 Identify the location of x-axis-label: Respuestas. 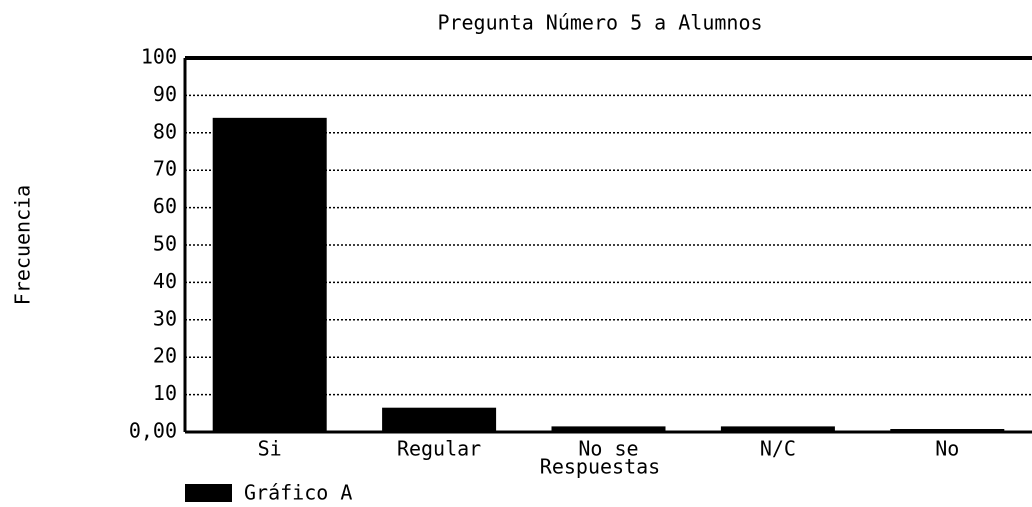
(600, 467).